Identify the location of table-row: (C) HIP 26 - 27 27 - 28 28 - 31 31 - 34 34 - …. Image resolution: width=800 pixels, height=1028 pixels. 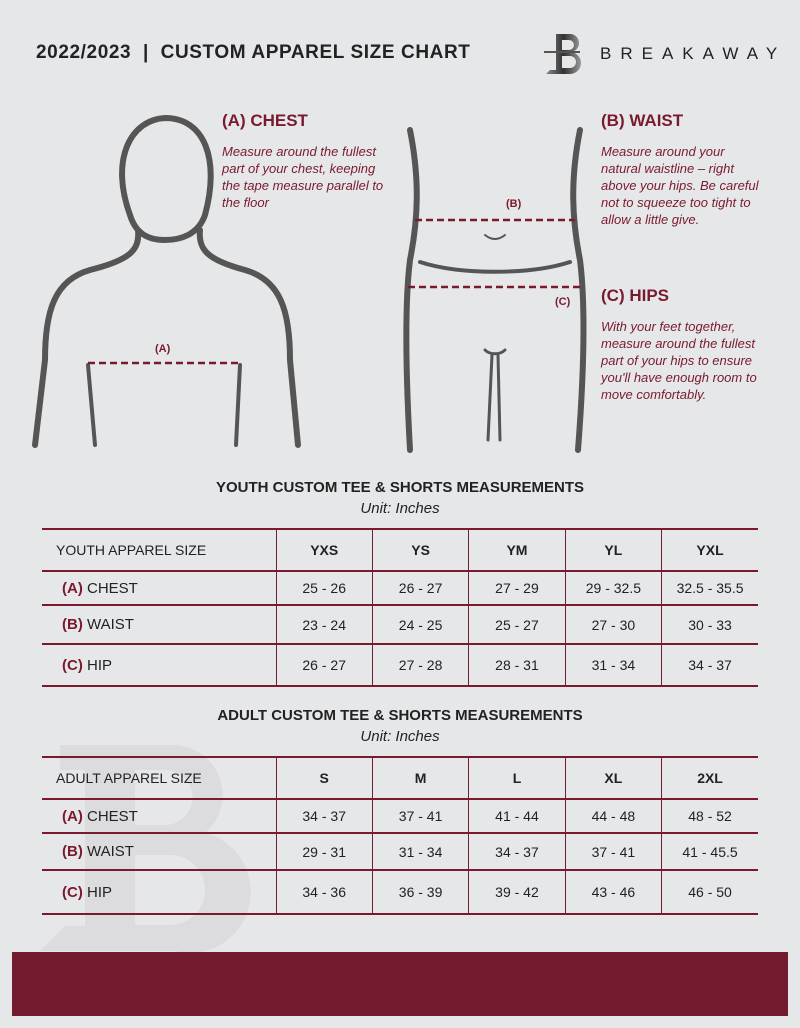
(400, 665).